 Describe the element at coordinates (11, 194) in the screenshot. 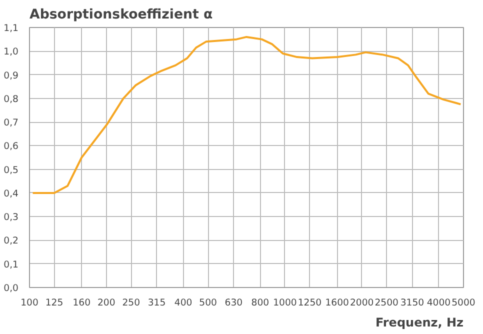

I see `y-tick-label: 0,4` at that location.